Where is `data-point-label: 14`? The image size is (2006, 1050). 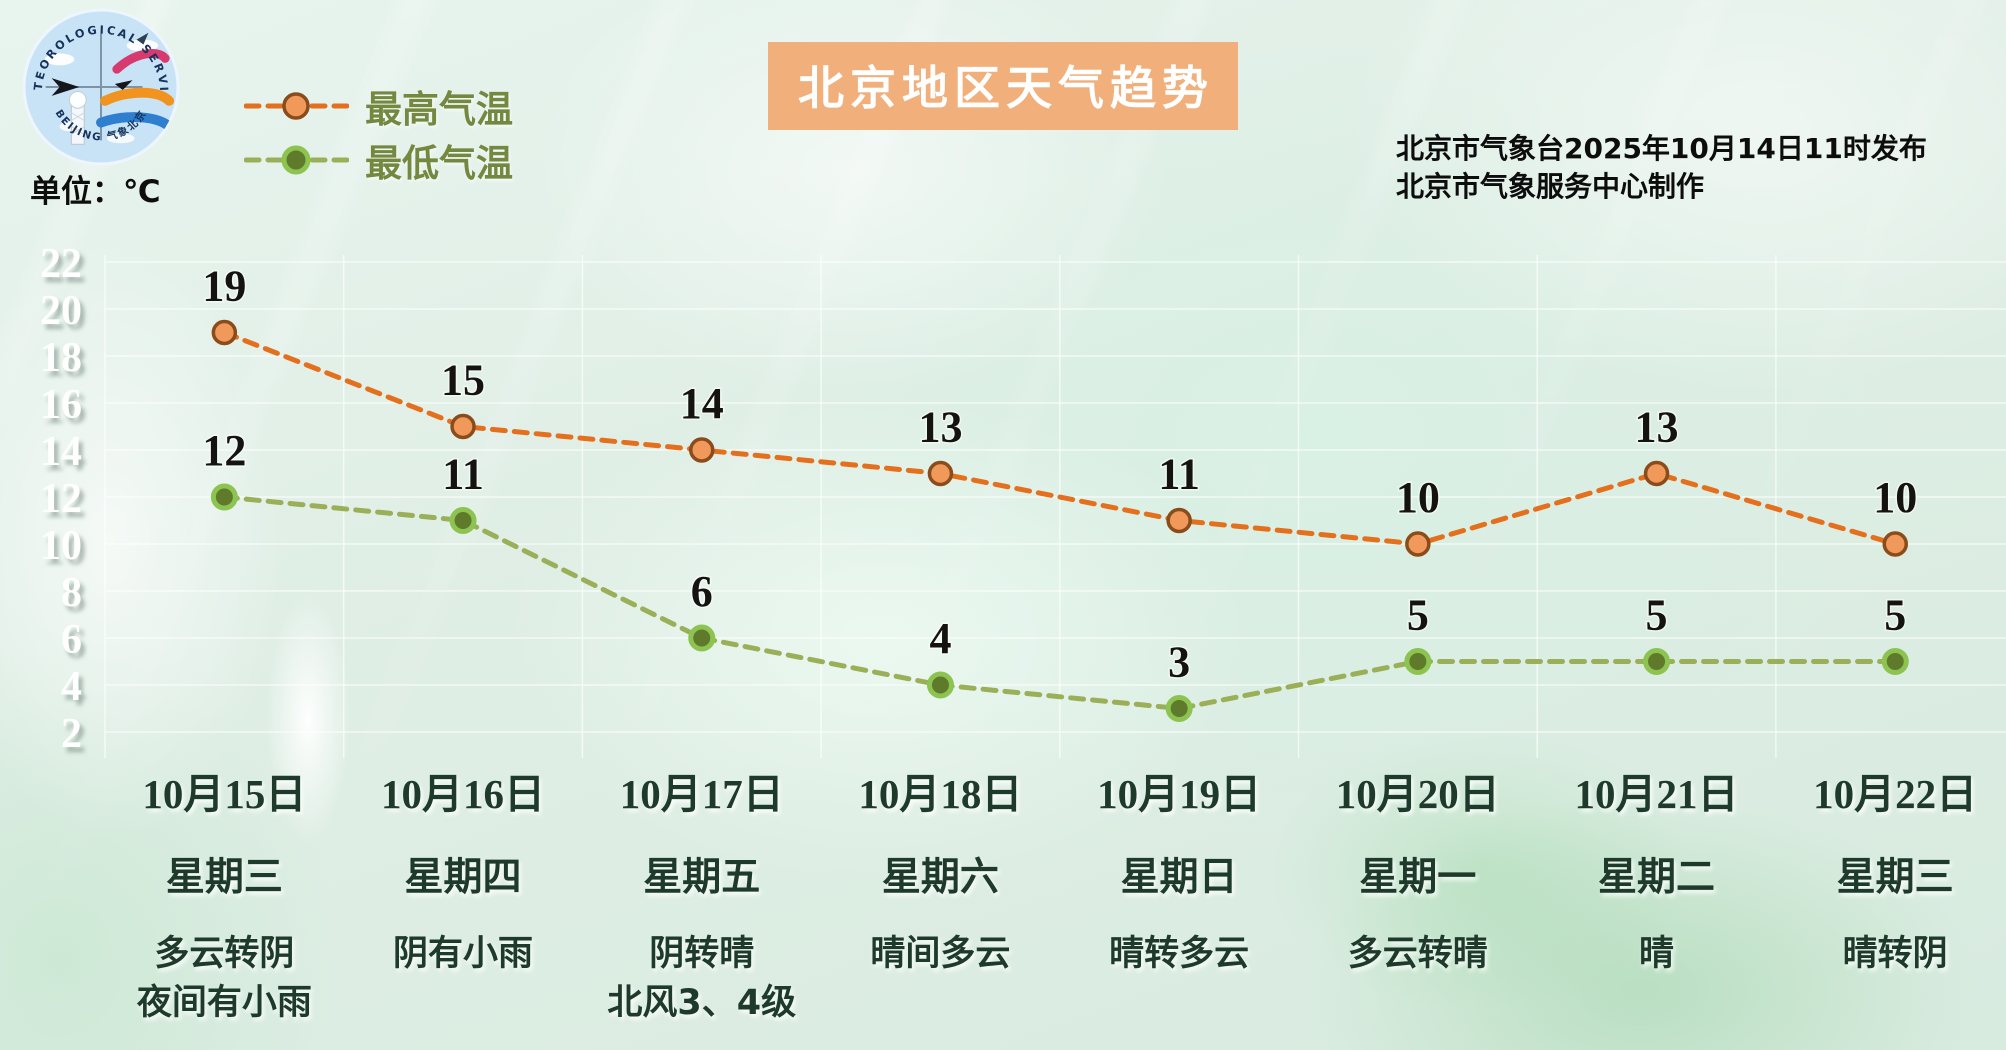
data-point-label: 14 is located at coordinates (702, 403).